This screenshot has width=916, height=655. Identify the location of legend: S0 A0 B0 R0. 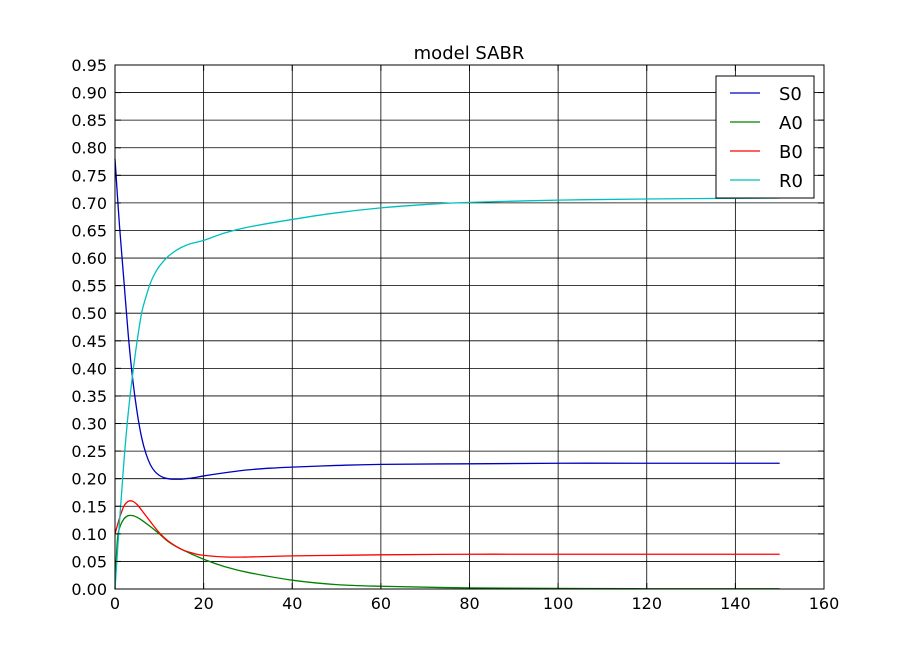
(765, 137).